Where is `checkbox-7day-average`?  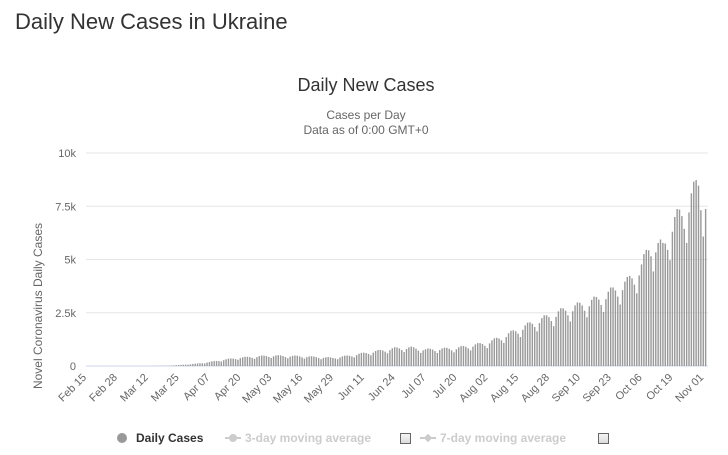 checkbox-7day-average is located at coordinates (603, 438).